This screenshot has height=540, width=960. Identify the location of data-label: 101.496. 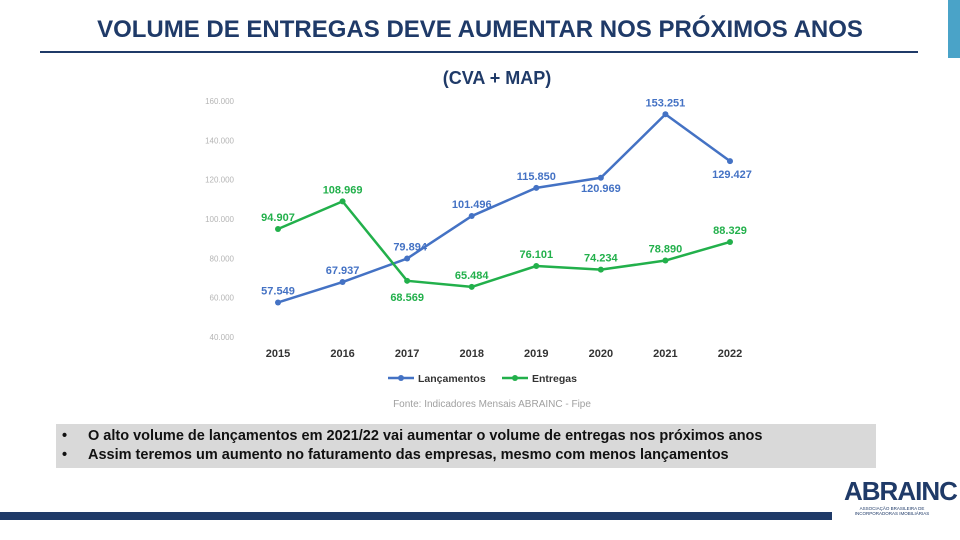
(472, 205).